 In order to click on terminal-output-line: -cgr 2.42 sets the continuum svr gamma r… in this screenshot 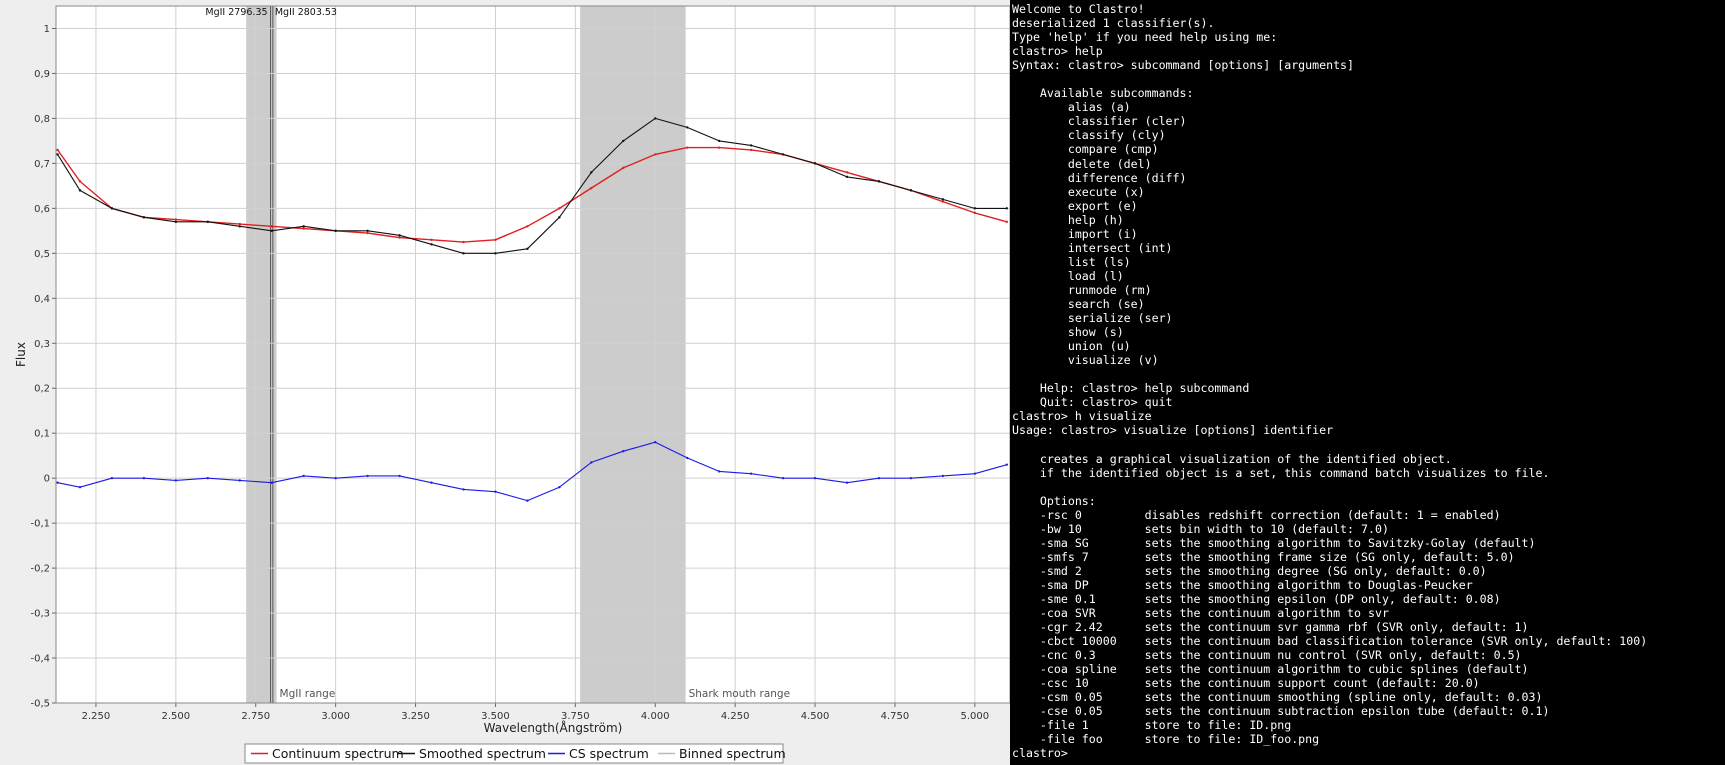, I will do `click(1270, 627)`.